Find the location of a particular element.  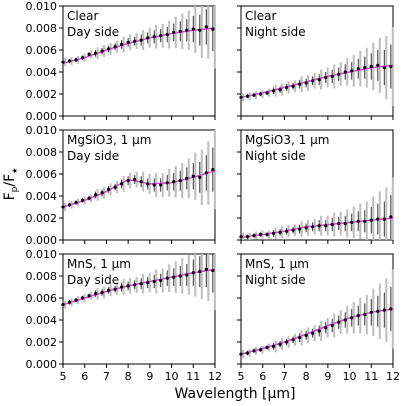

y-axis-title: Fp/F★ is located at coordinates (11, 184).